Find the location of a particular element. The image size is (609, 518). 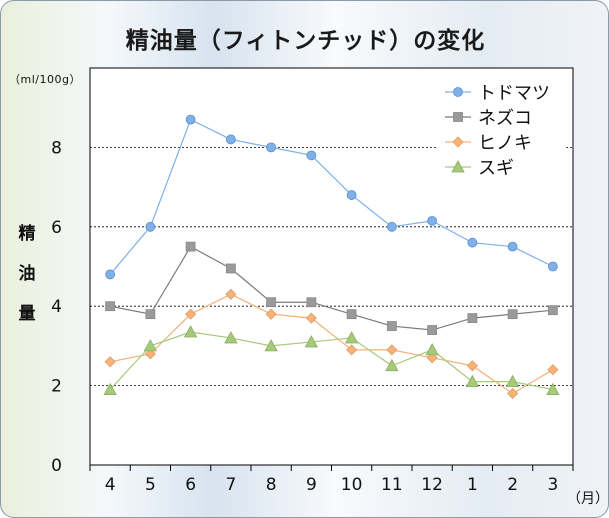

y-axis-label: 精油量 is located at coordinates (27, 274).